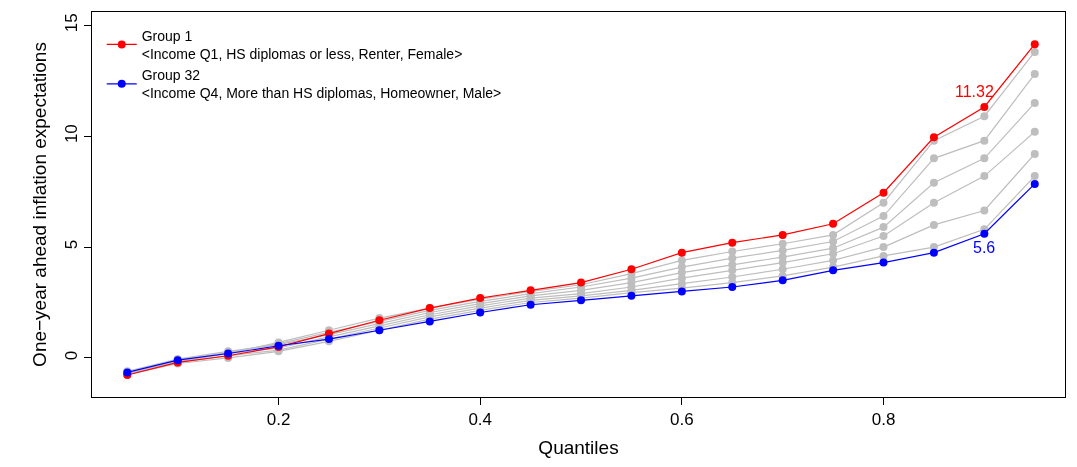 The height and width of the screenshot is (467, 1077). What do you see at coordinates (984, 247) in the screenshot?
I see `annotation: 5.6` at bounding box center [984, 247].